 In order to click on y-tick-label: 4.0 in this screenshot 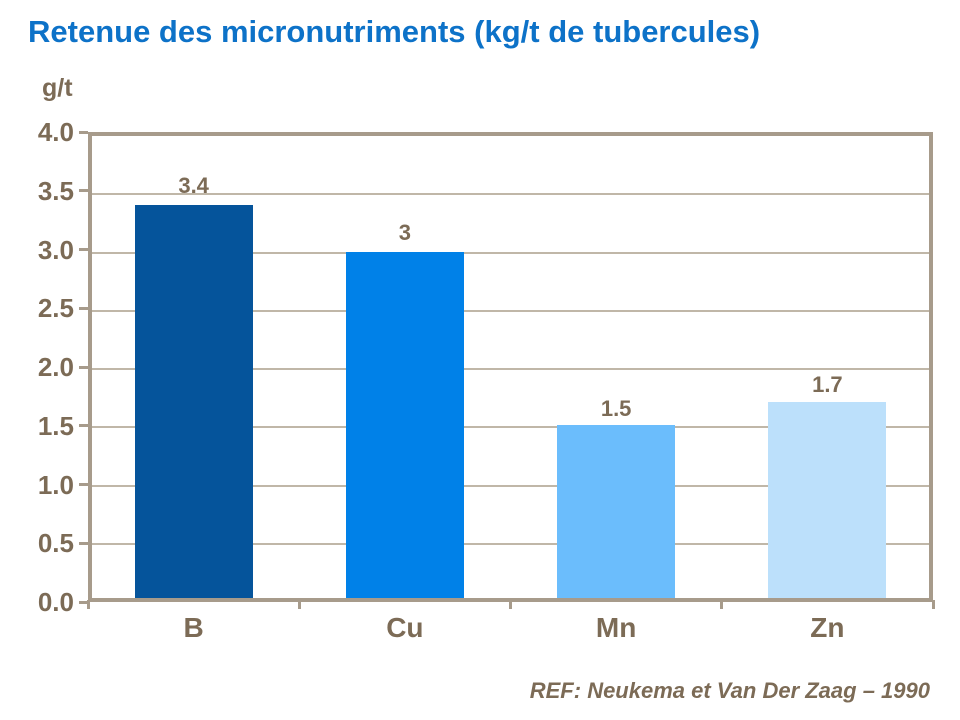, I will do `click(55, 132)`.